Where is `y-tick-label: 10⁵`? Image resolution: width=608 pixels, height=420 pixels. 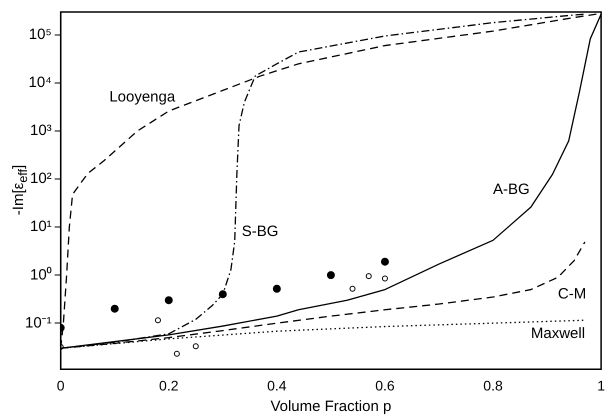 y-tick-label: 10⁵ is located at coordinates (40, 35).